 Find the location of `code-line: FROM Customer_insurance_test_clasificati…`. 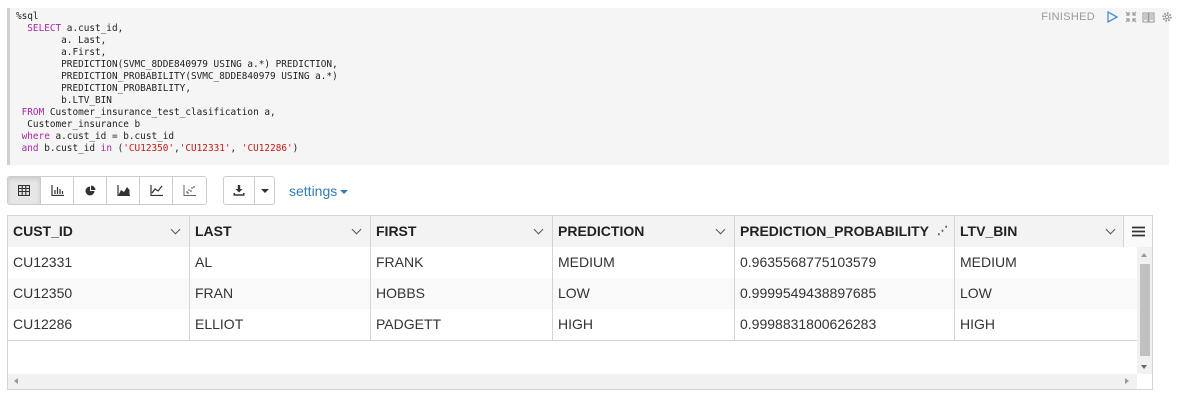

code-line: FROM Customer_insurance_test_clasificati… is located at coordinates (146, 112).